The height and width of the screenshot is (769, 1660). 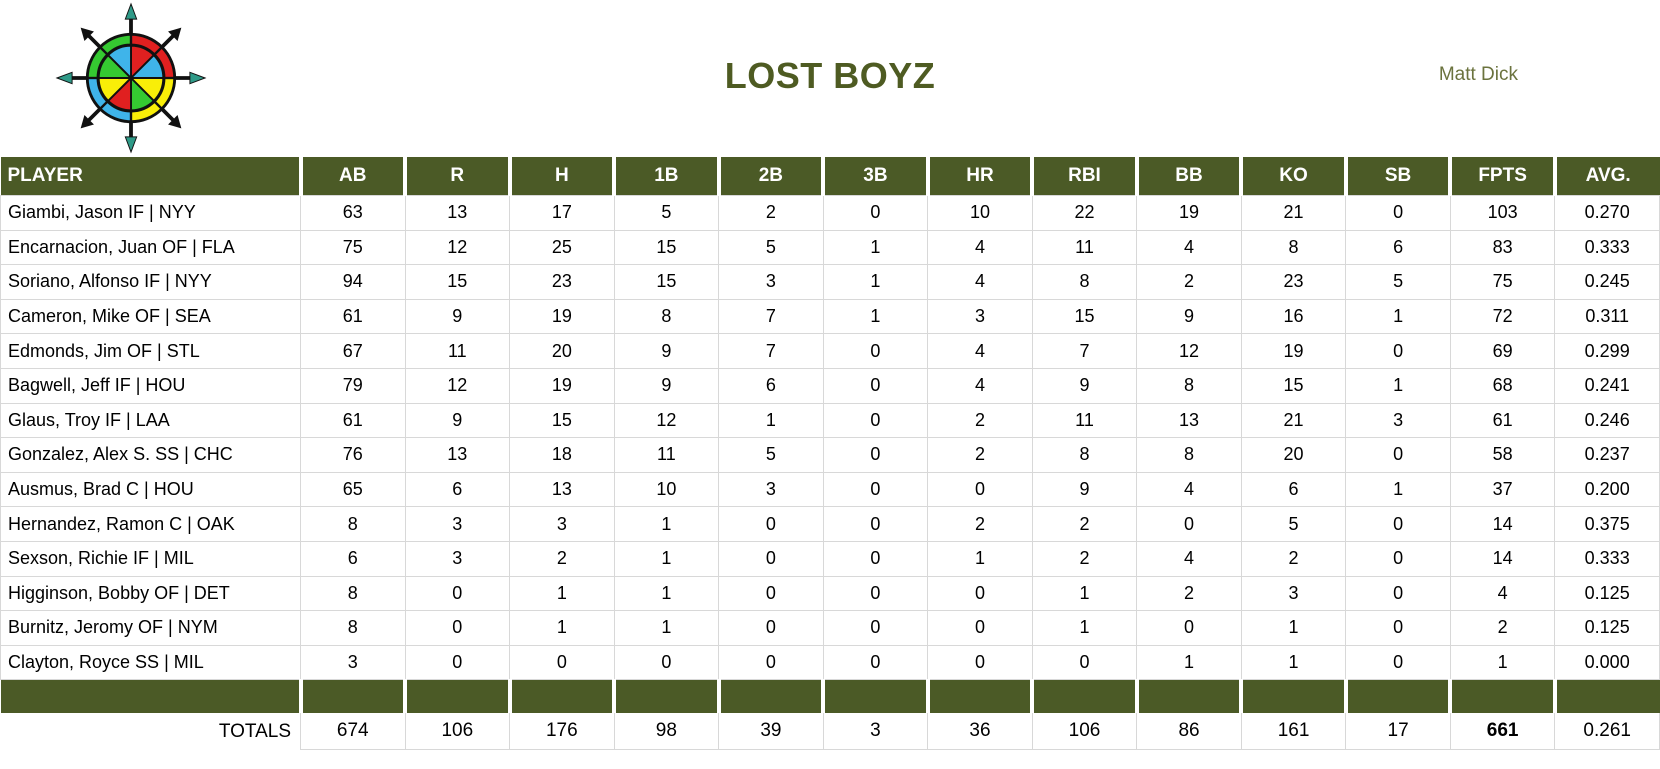 What do you see at coordinates (561, 176) in the screenshot?
I see `col-header-h: H` at bounding box center [561, 176].